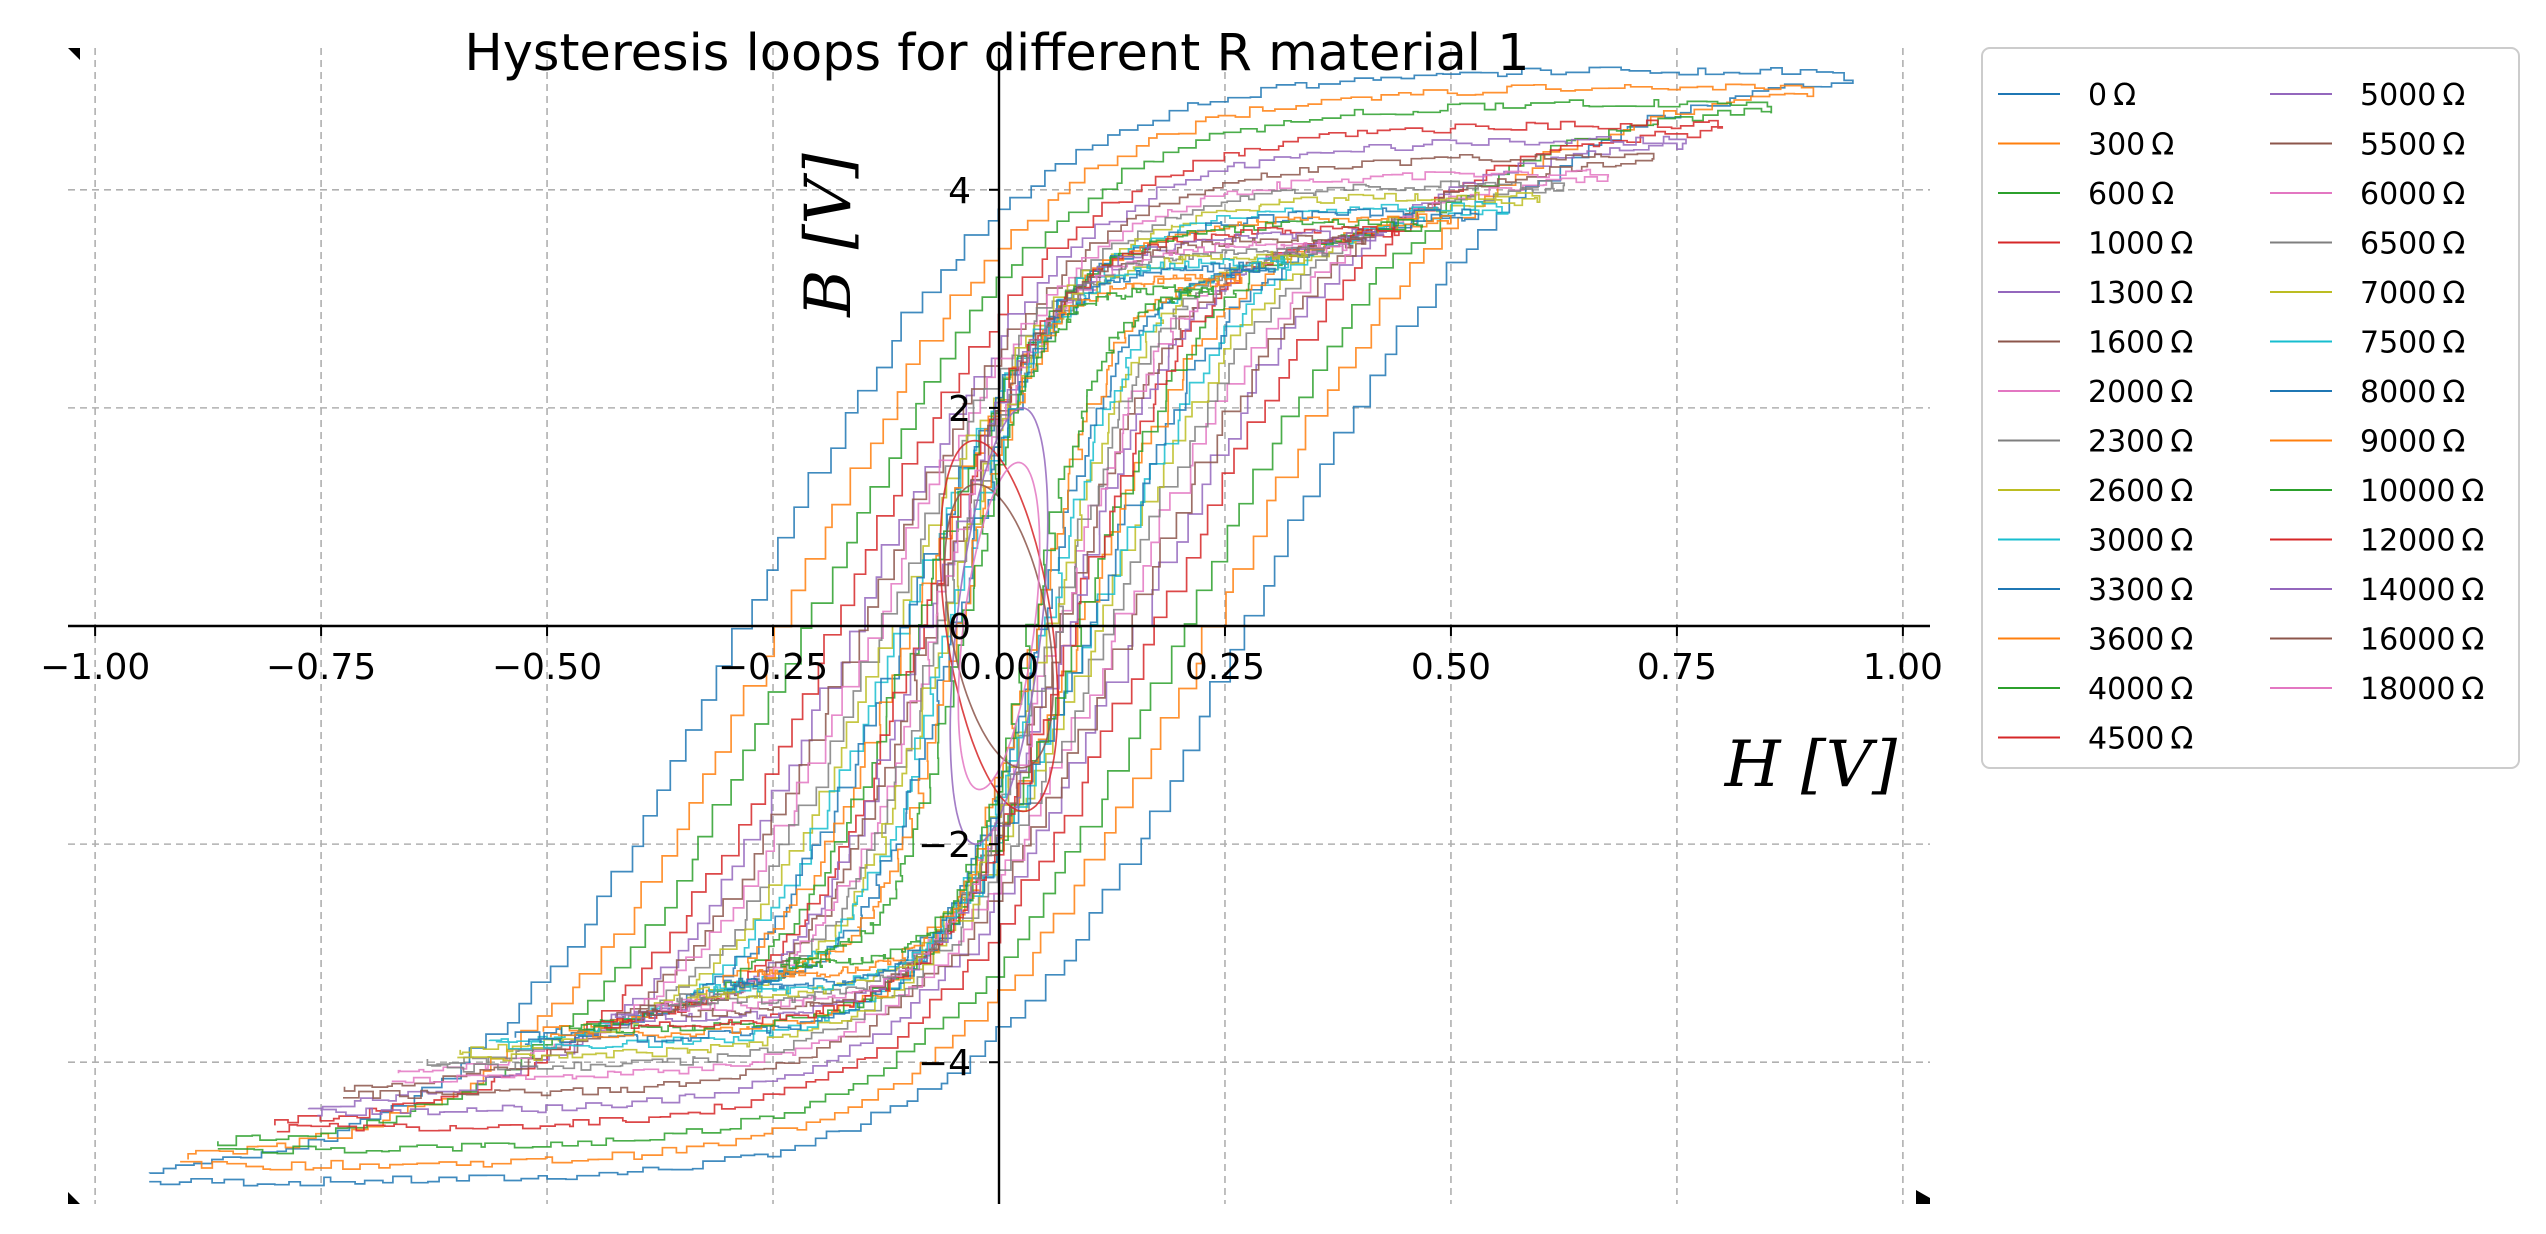  What do you see at coordinates (2112, 95) in the screenshot?
I see `legend-label: 0 Ω` at bounding box center [2112, 95].